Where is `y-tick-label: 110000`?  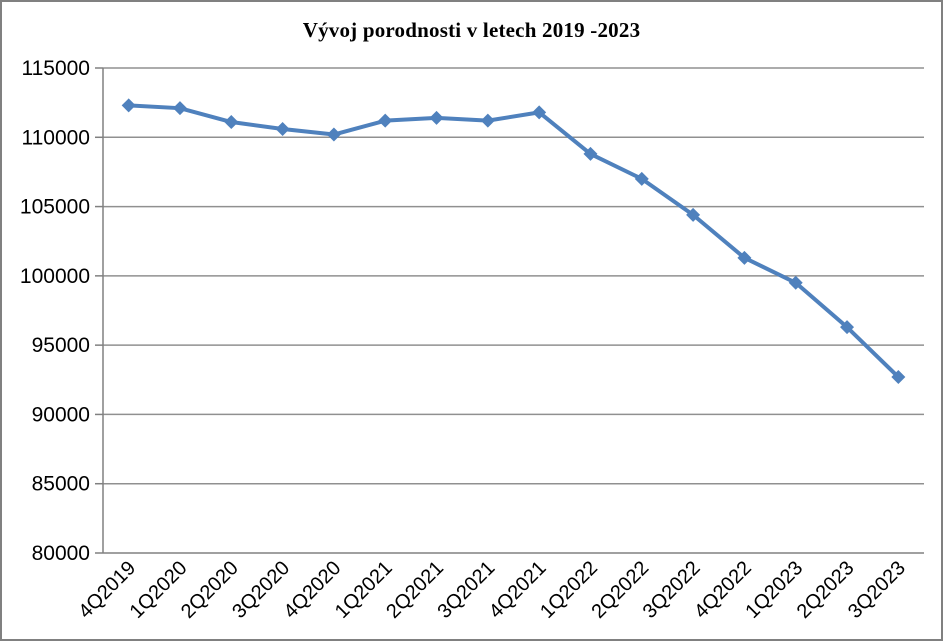 y-tick-label: 110000 is located at coordinates (55, 137).